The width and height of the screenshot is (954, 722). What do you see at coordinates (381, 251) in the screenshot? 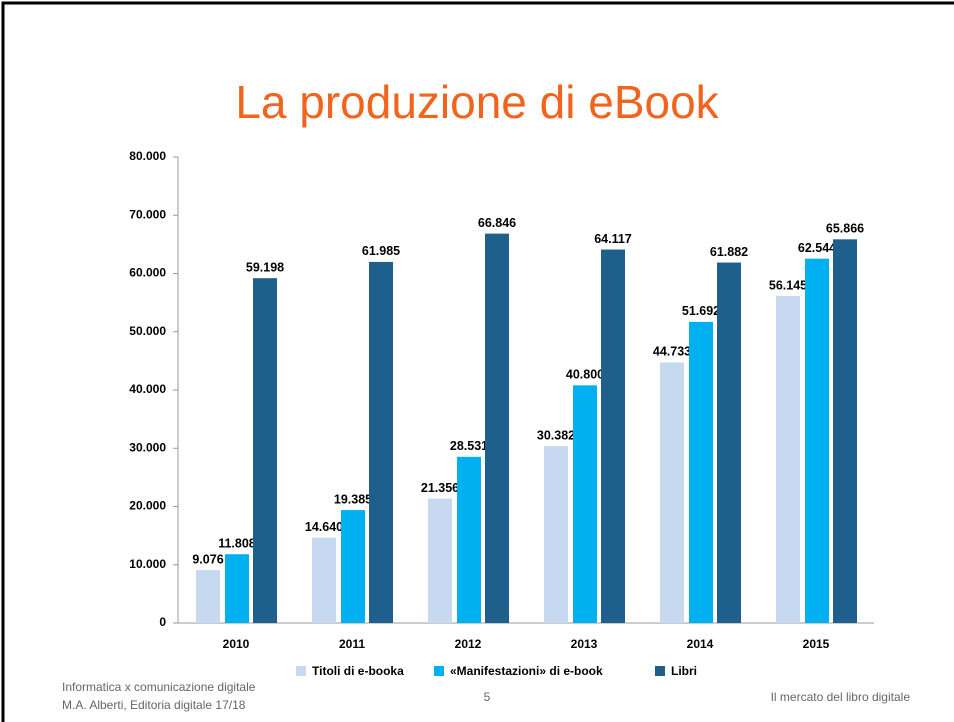
I see `value-label: 61.985` at bounding box center [381, 251].